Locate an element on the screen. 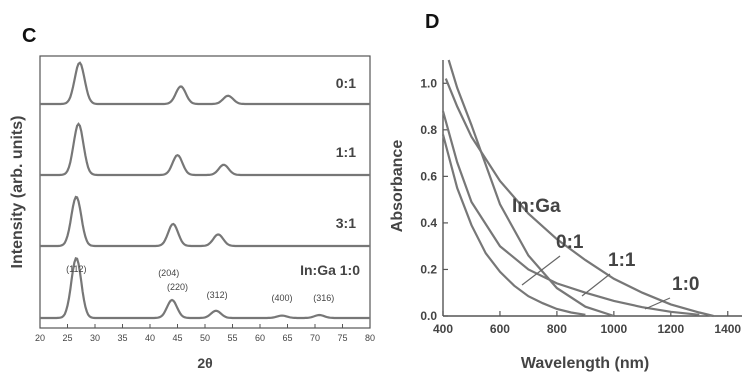 This screenshot has height=374, width=742. absorbance-y-tick-label: 0.8 is located at coordinates (428, 130).